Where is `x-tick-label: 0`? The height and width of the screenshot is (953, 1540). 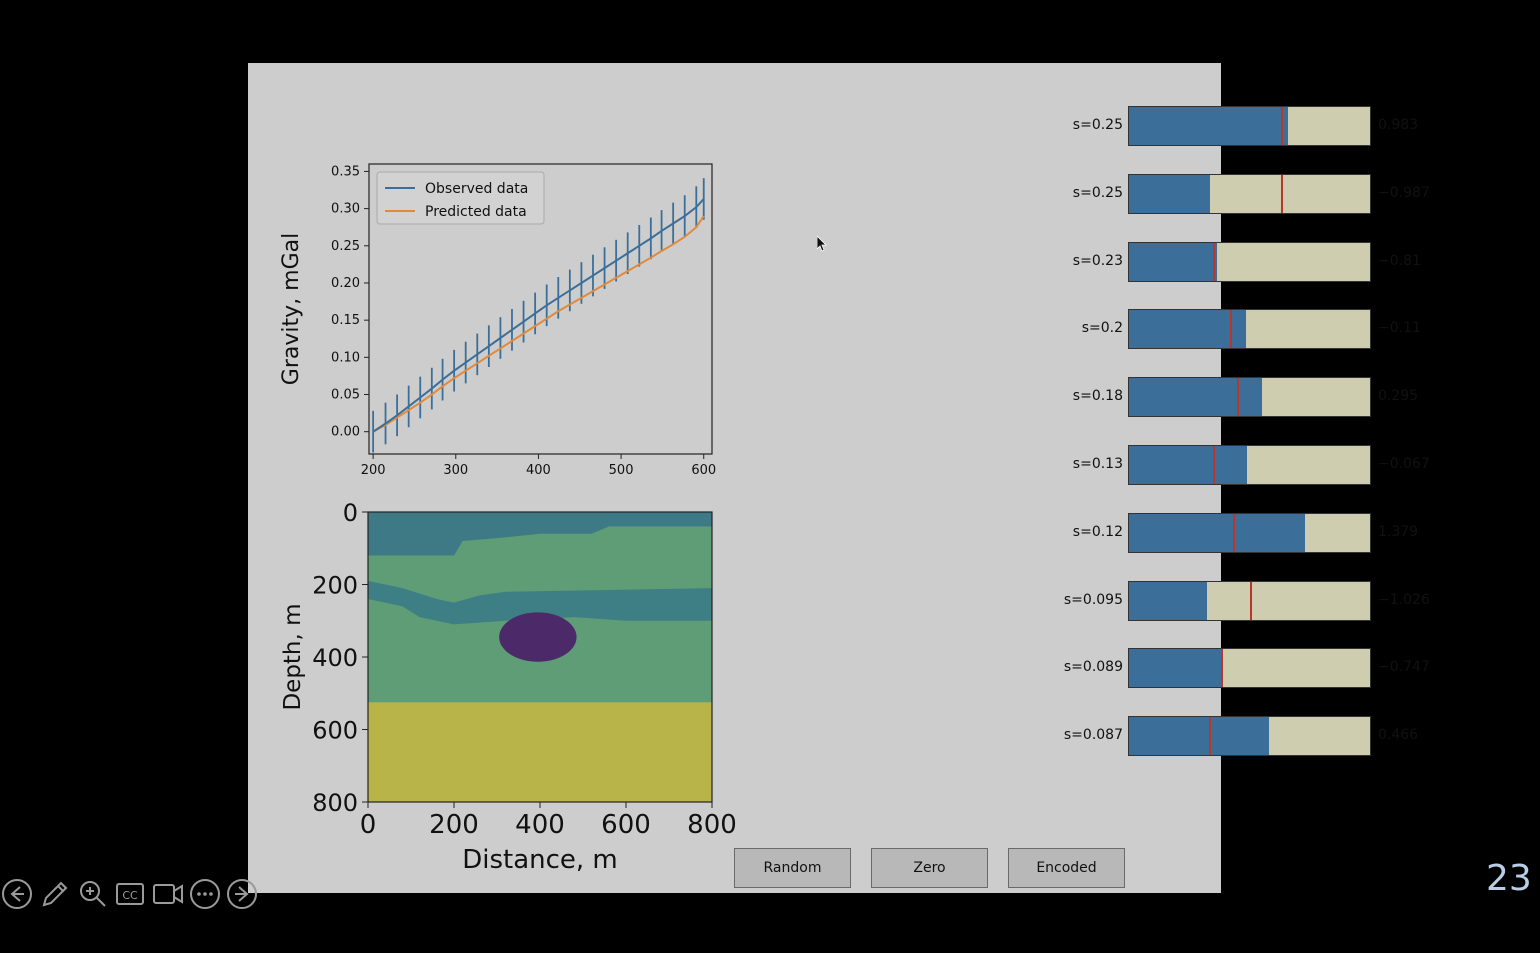
x-tick-label: 0 is located at coordinates (368, 825).